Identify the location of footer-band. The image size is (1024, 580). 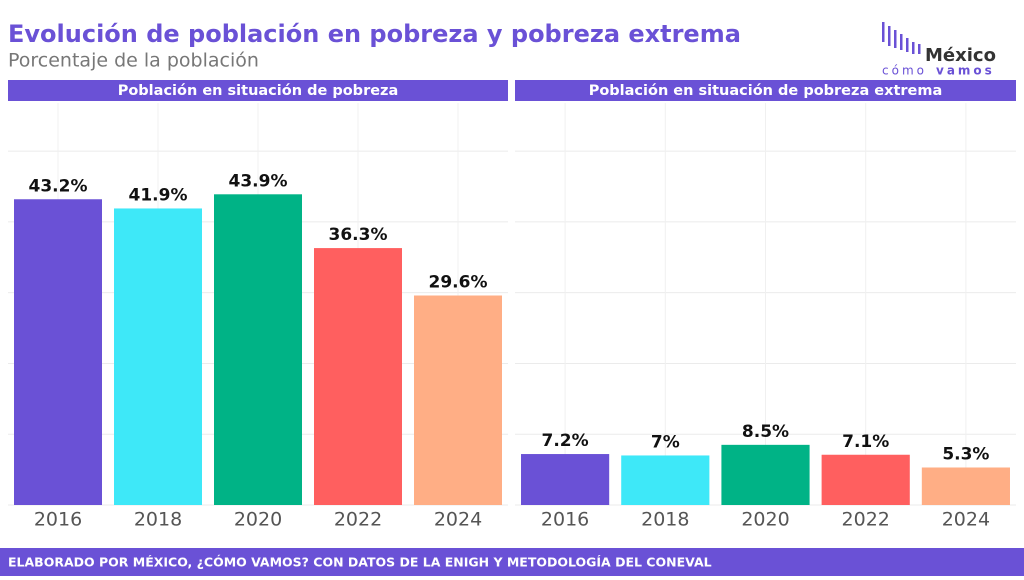
(512, 562).